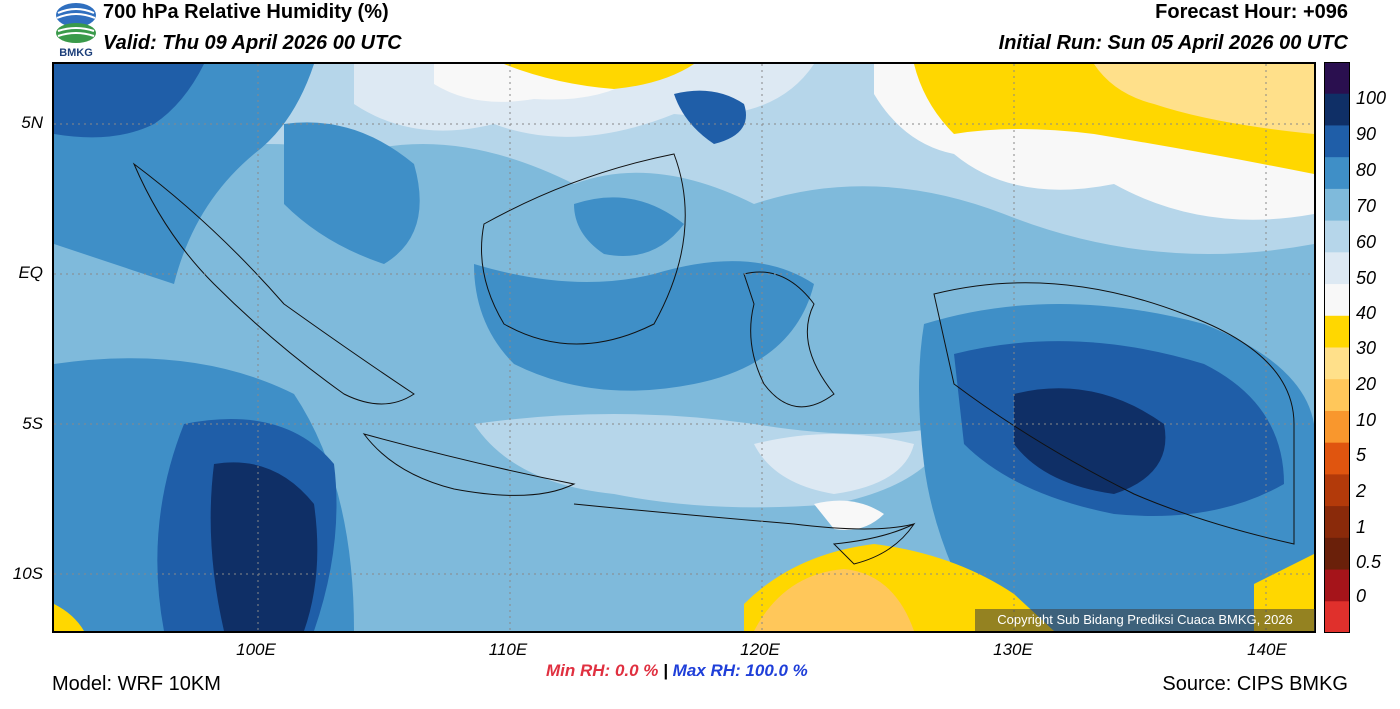 The height and width of the screenshot is (709, 1400). What do you see at coordinates (1366, 420) in the screenshot?
I see `colorbar-label-10: 10` at bounding box center [1366, 420].